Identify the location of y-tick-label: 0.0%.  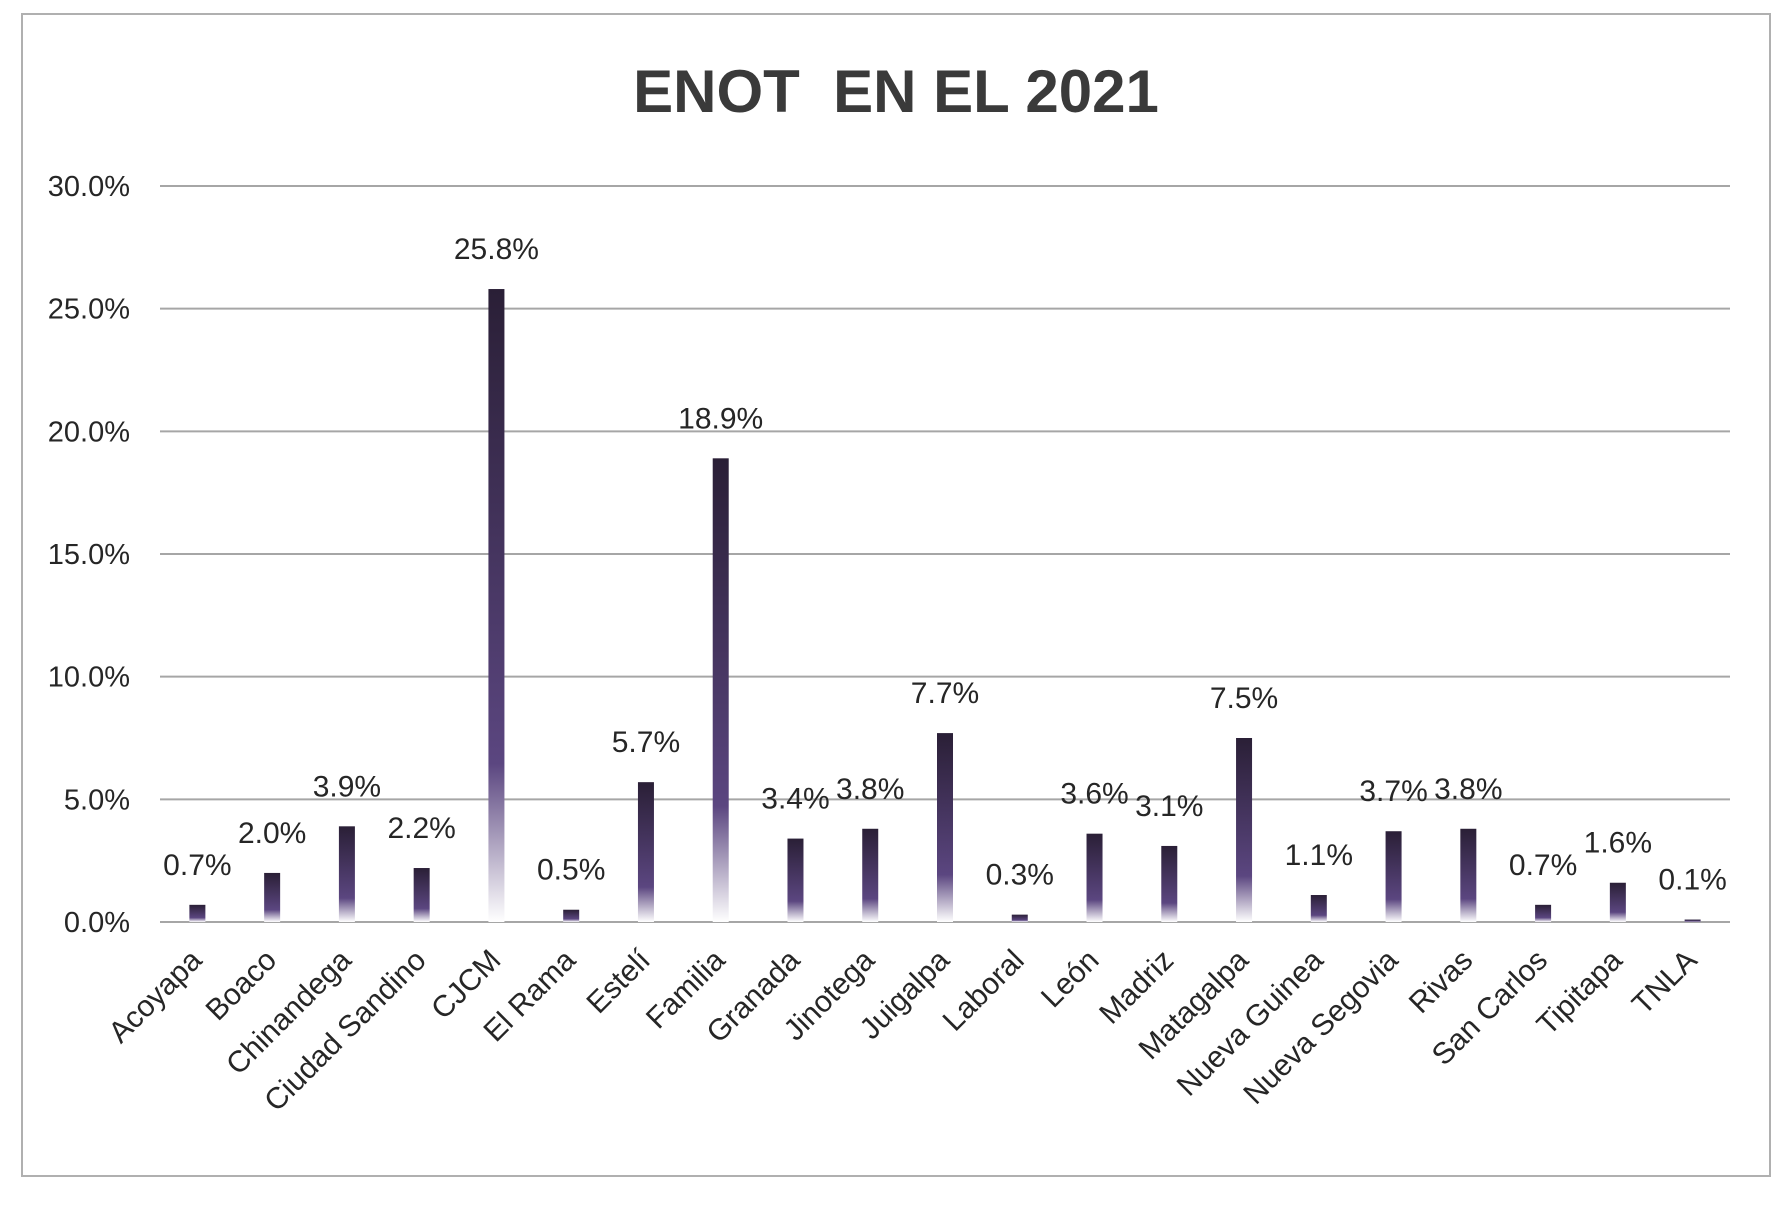
(97, 923).